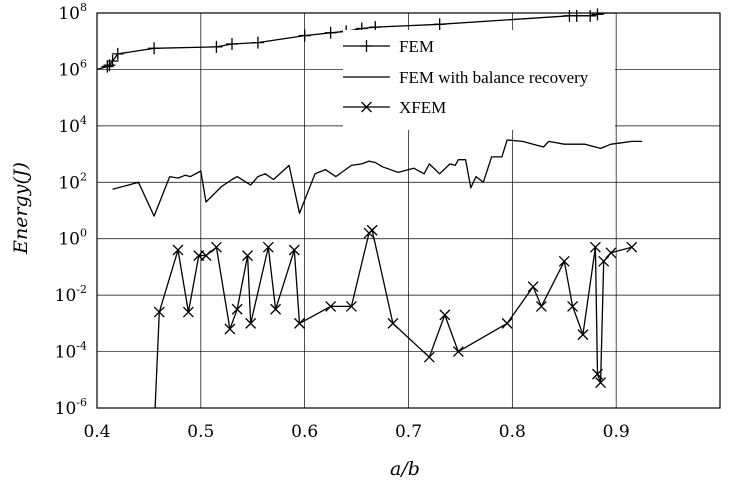 The width and height of the screenshot is (738, 485). What do you see at coordinates (21, 208) in the screenshot?
I see `y-axis-label: Energy(J)` at bounding box center [21, 208].